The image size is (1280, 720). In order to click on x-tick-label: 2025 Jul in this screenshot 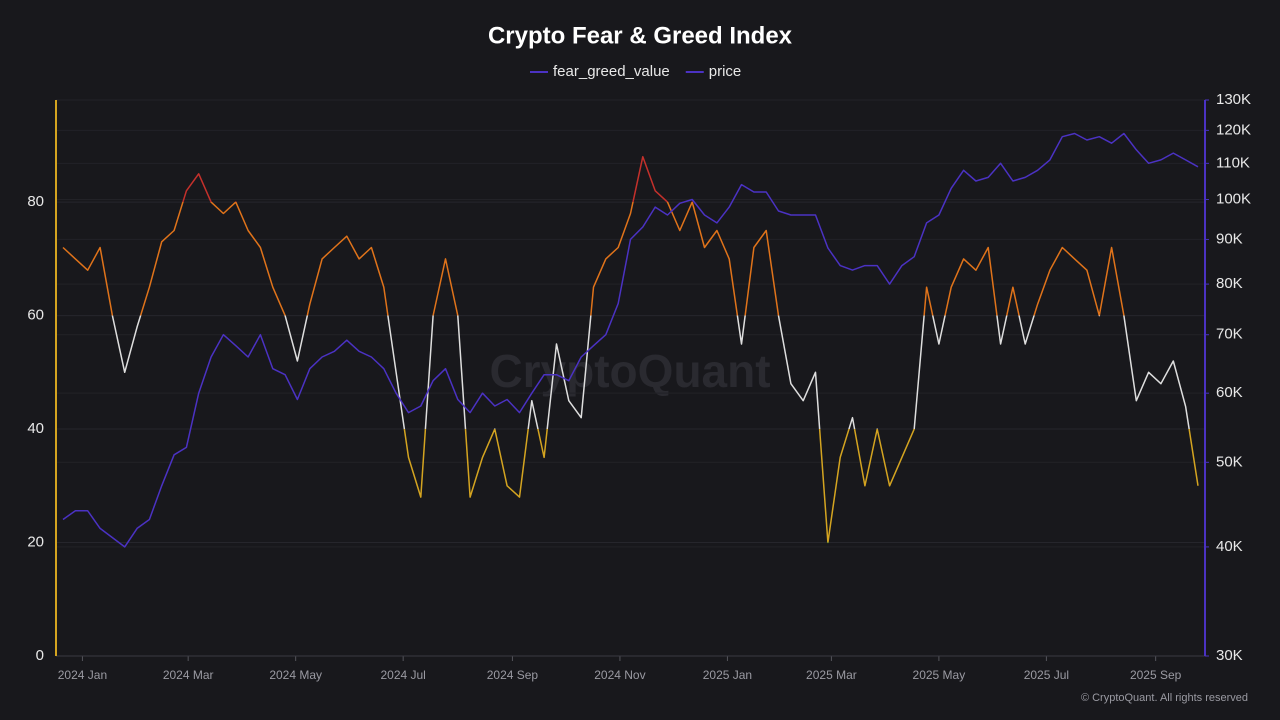, I will do `click(1046, 675)`.